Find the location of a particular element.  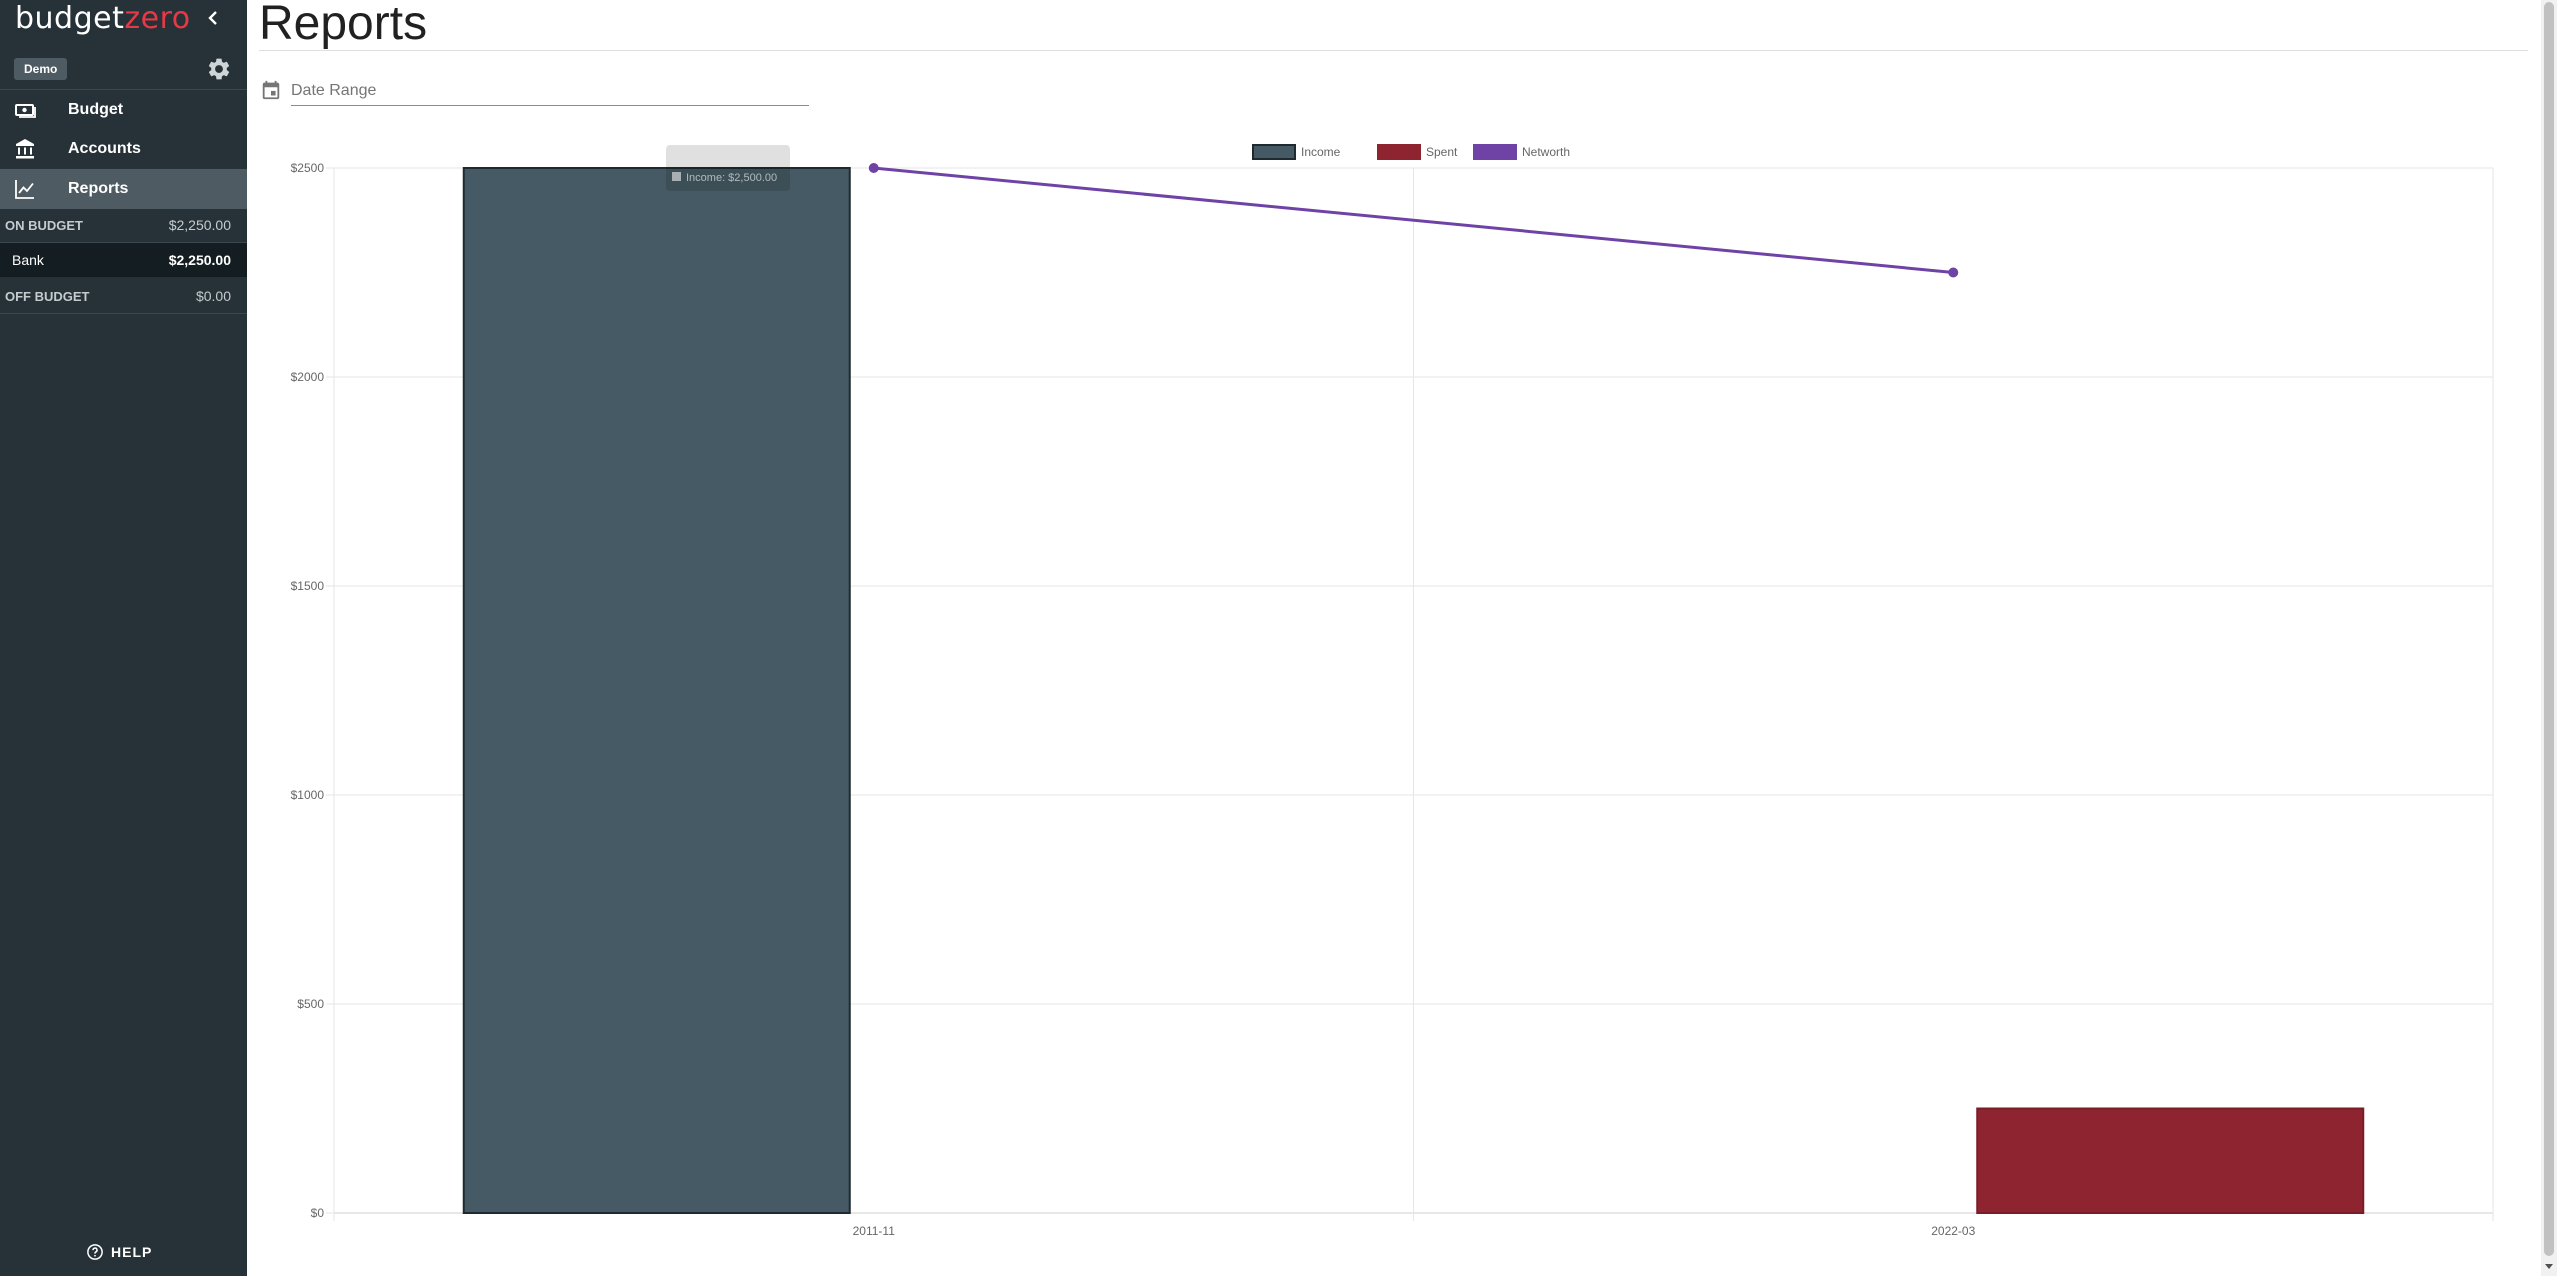

nav-item-accounts-label: Accounts is located at coordinates (104, 148).